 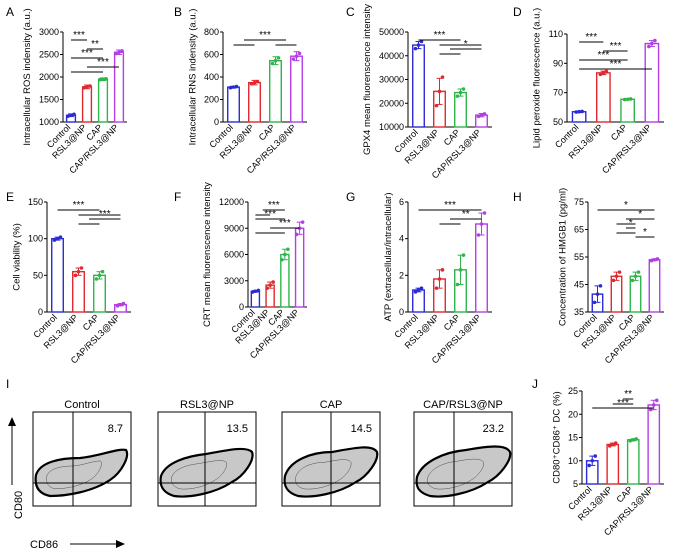 What do you see at coordinates (401, 275) in the screenshot?
I see `y-tick-label: 2` at bounding box center [401, 275].